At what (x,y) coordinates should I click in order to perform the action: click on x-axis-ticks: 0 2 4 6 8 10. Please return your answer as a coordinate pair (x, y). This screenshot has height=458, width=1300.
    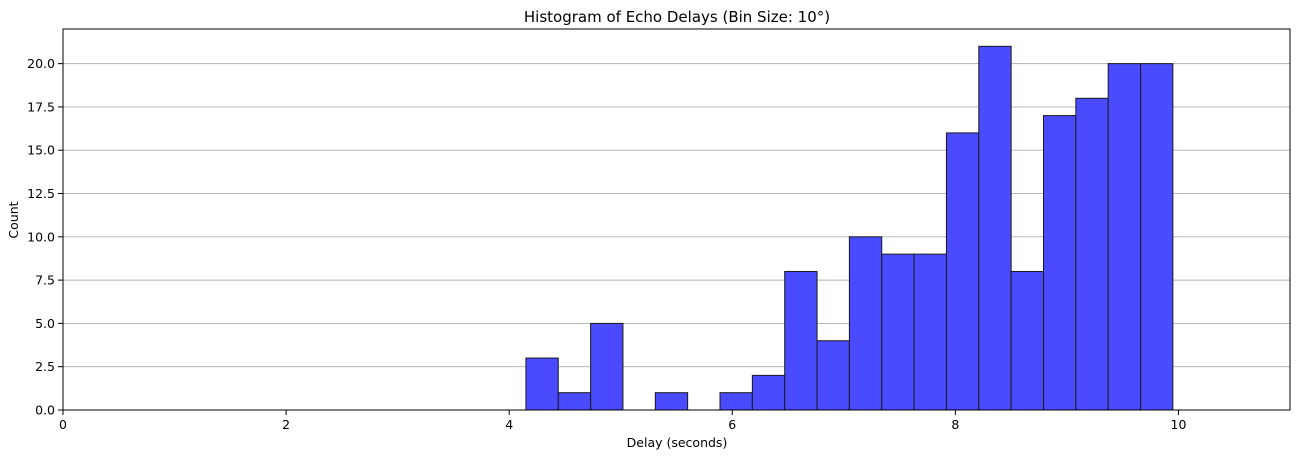
    Looking at the image, I should click on (622, 421).